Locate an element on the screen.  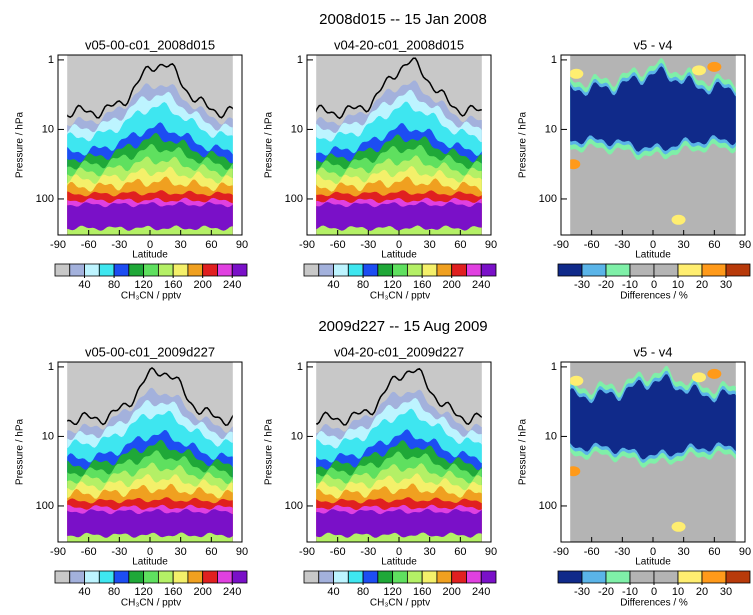
colorbar-label: CH₃CN / pptv is located at coordinates (151, 603).